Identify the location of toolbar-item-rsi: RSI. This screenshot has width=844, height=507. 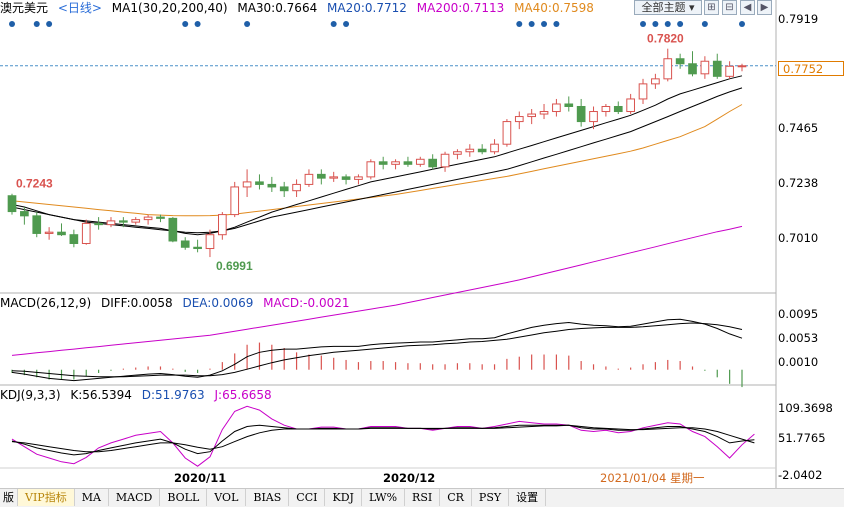
(423, 497).